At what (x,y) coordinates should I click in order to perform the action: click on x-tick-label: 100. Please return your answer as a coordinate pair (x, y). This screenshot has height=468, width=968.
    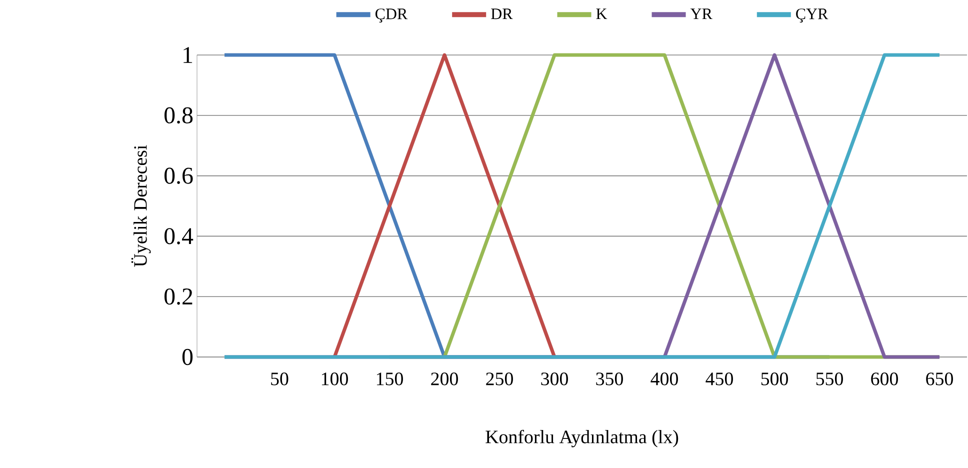
    Looking at the image, I should click on (335, 379).